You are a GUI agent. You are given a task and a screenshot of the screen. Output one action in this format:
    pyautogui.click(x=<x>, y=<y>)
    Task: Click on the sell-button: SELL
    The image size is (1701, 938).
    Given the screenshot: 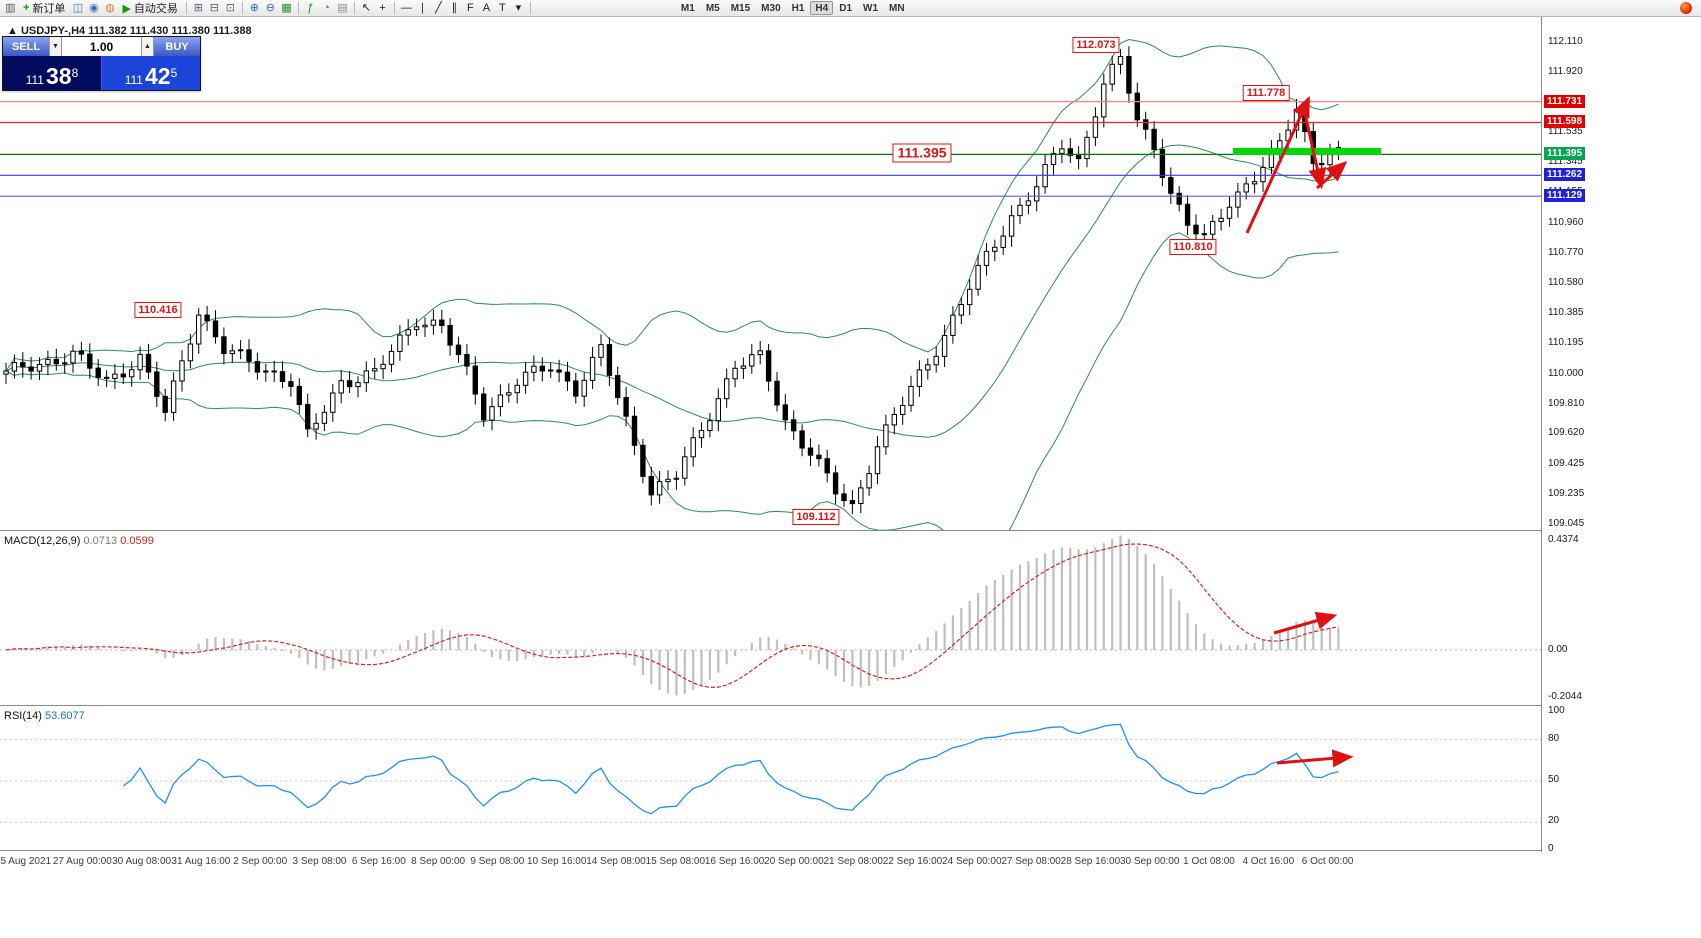 What is the action you would take?
    pyautogui.click(x=26, y=46)
    